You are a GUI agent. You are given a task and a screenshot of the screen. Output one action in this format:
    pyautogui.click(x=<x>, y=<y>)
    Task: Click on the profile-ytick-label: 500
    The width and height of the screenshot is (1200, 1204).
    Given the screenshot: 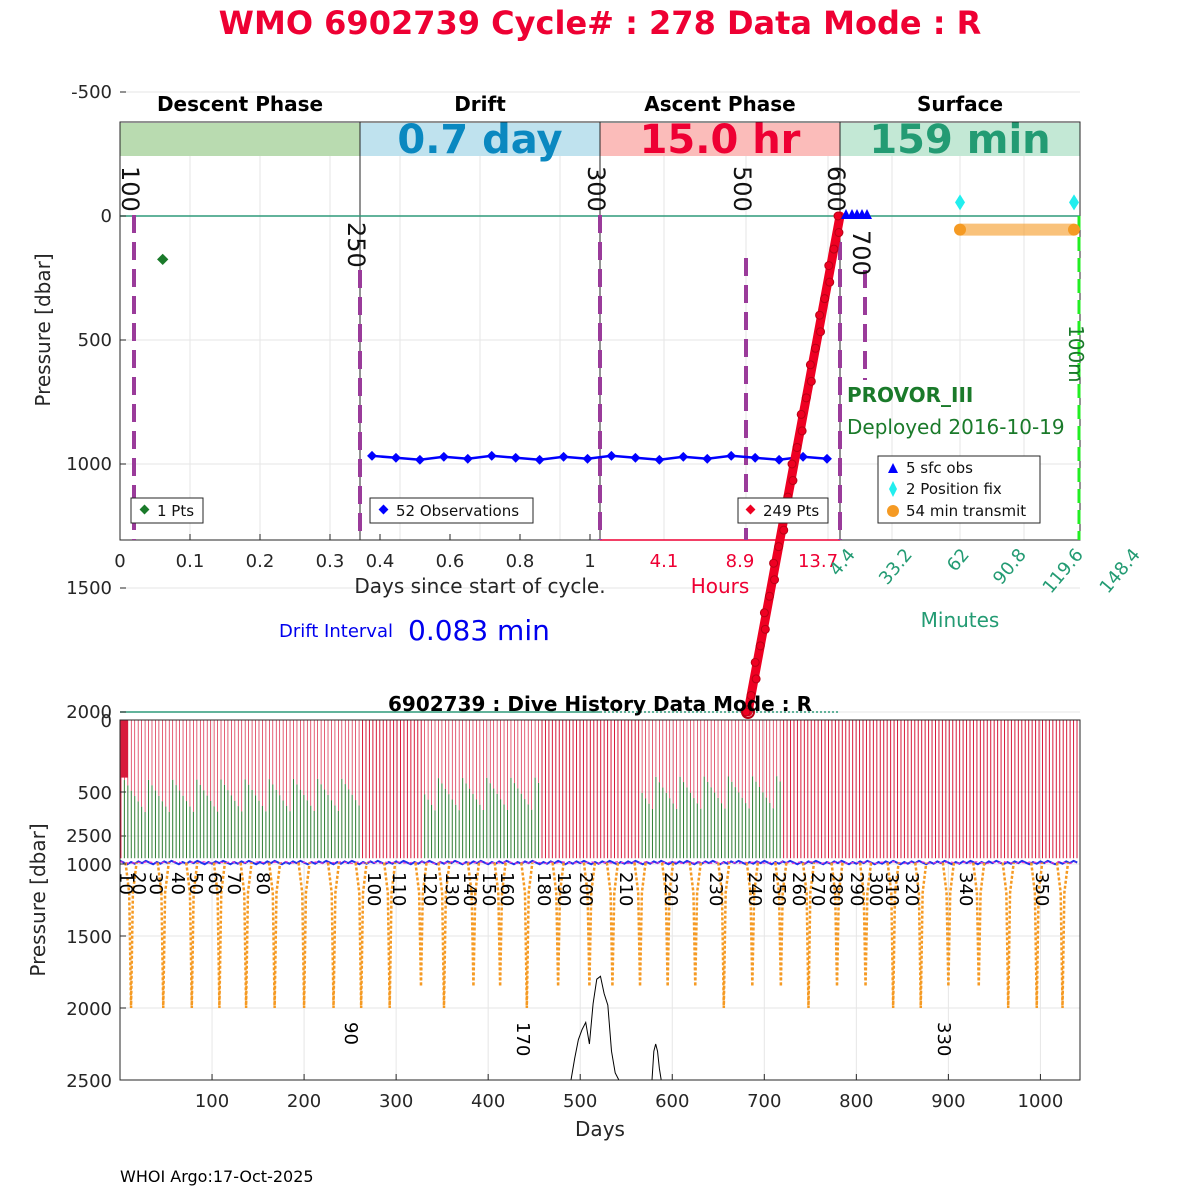 What is the action you would take?
    pyautogui.click(x=95, y=340)
    